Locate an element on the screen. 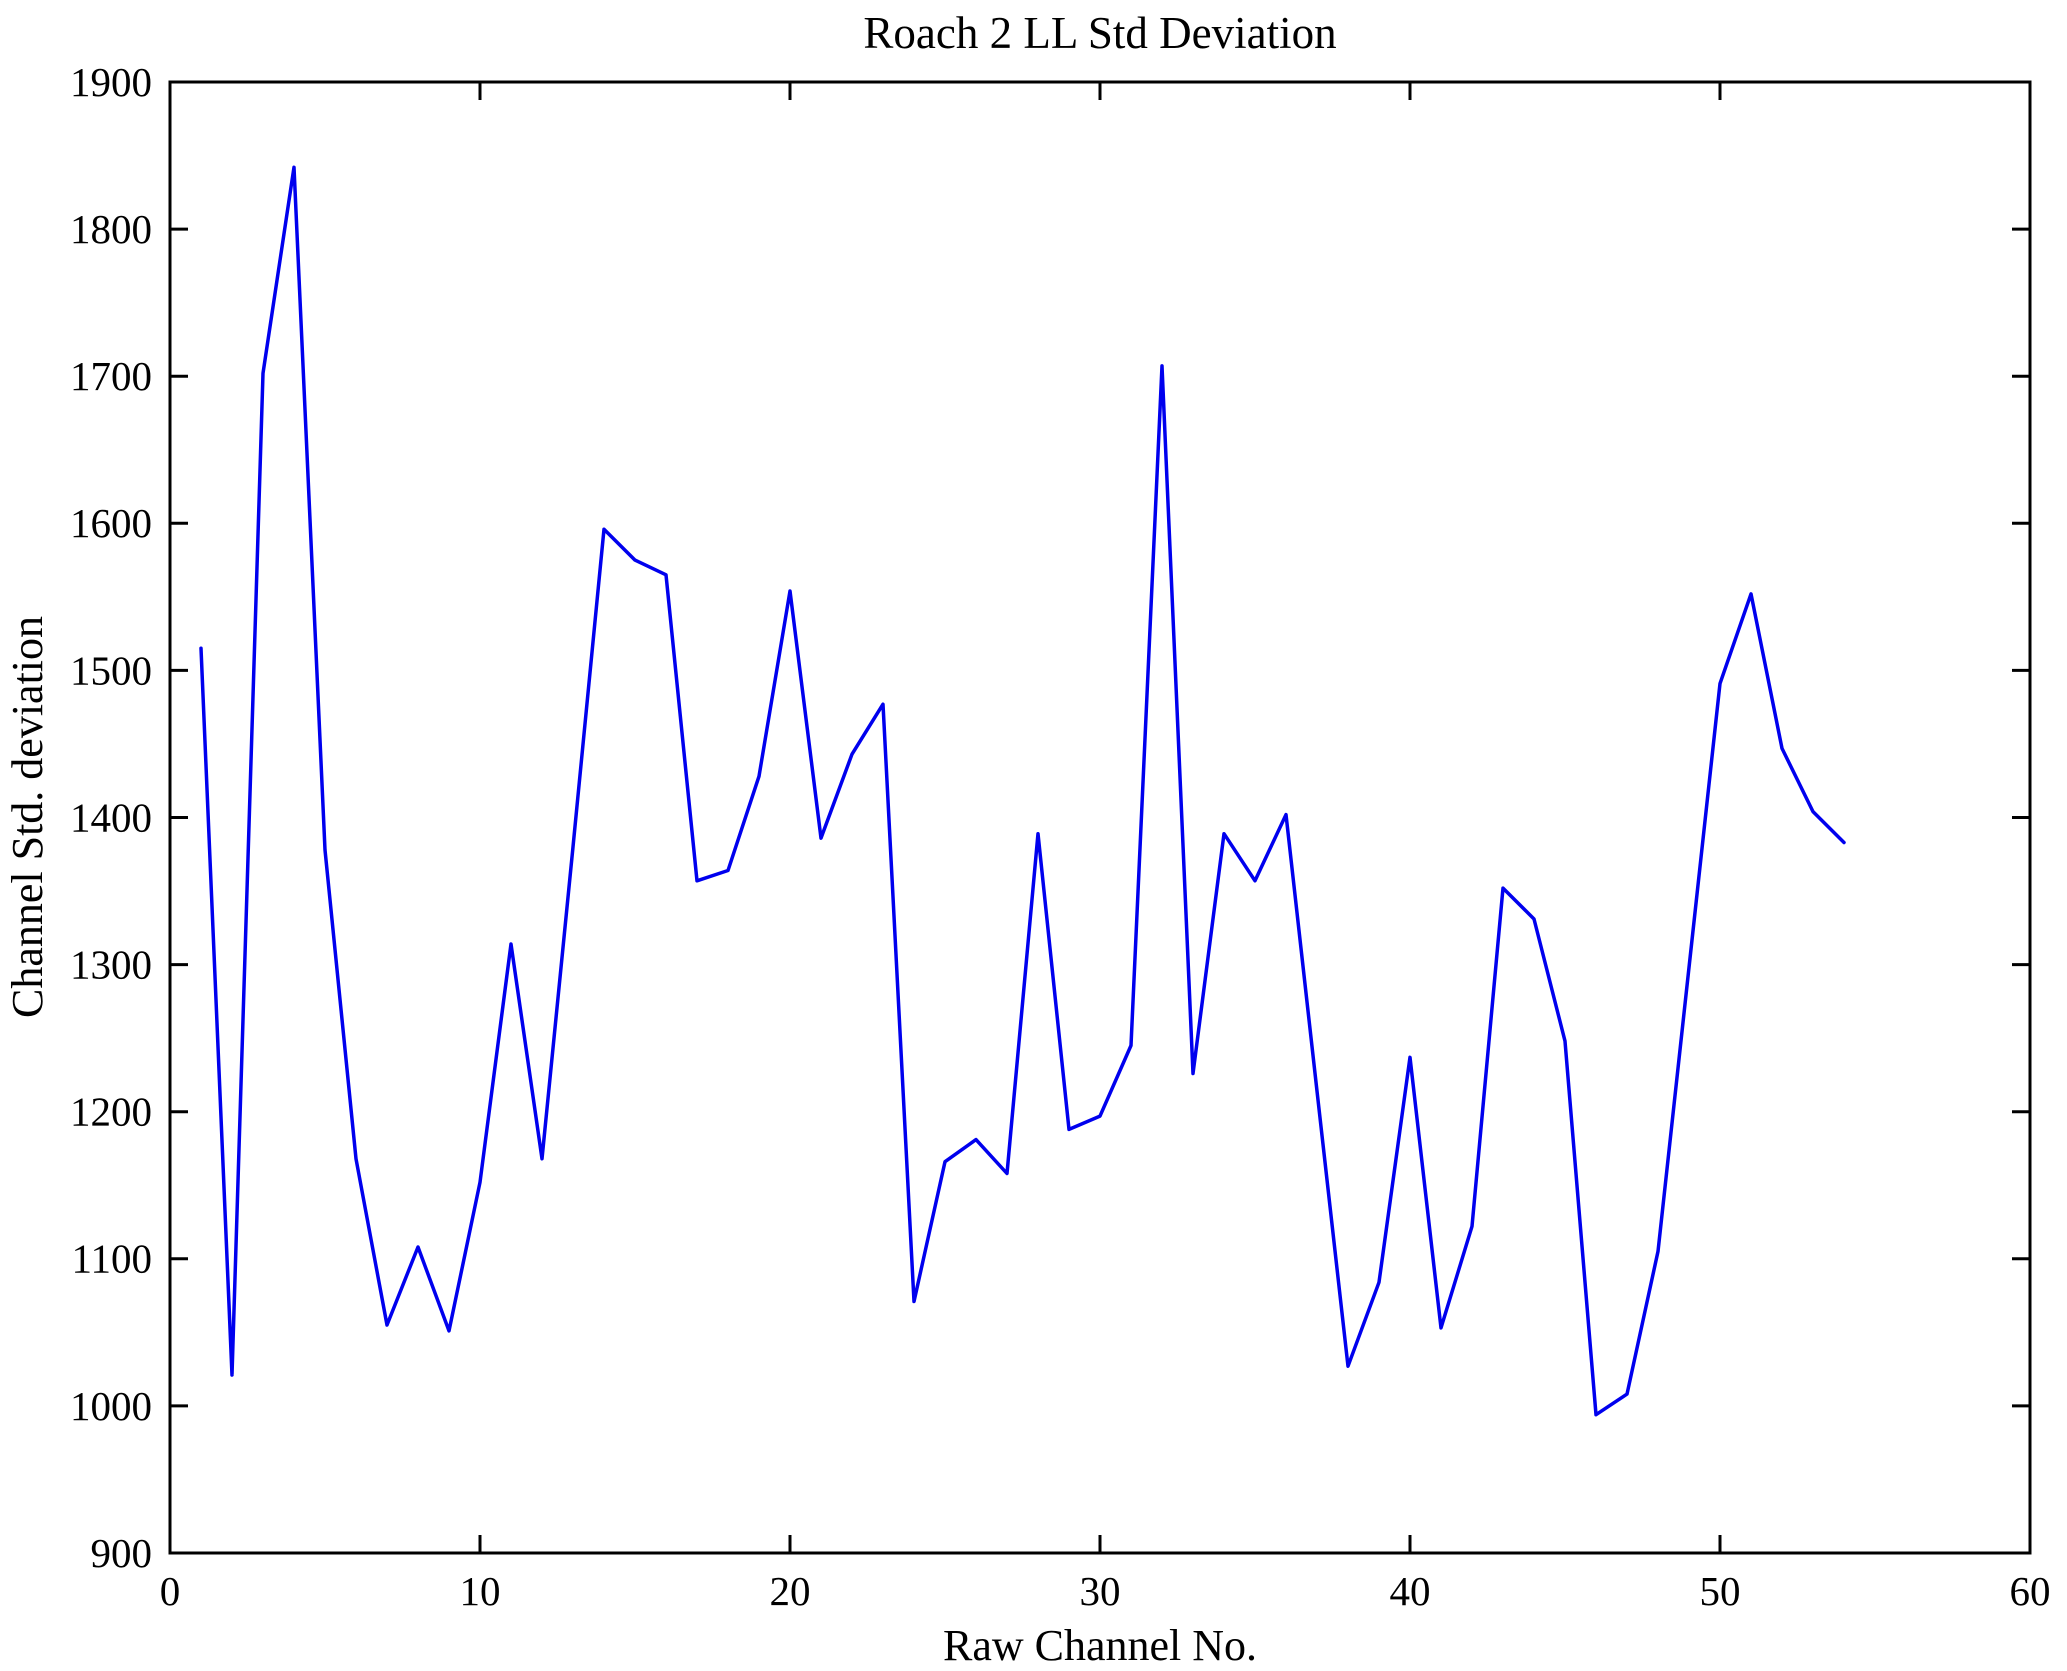 Image resolution: width=2067 pixels, height=1671 pixels. y-tick-label: 1700 is located at coordinates (111, 376).